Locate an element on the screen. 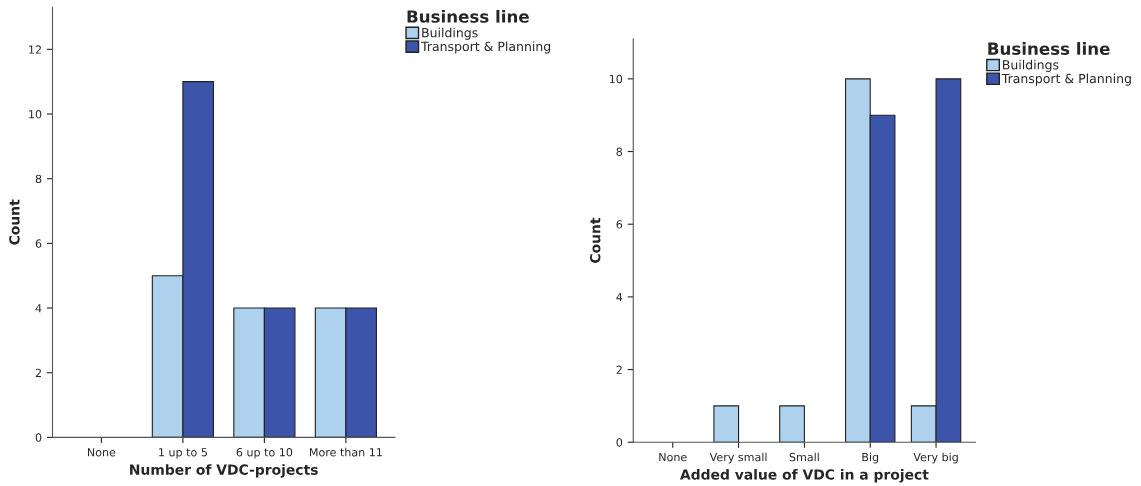 The image size is (1141, 486). x-tick-label: Small is located at coordinates (804, 457).